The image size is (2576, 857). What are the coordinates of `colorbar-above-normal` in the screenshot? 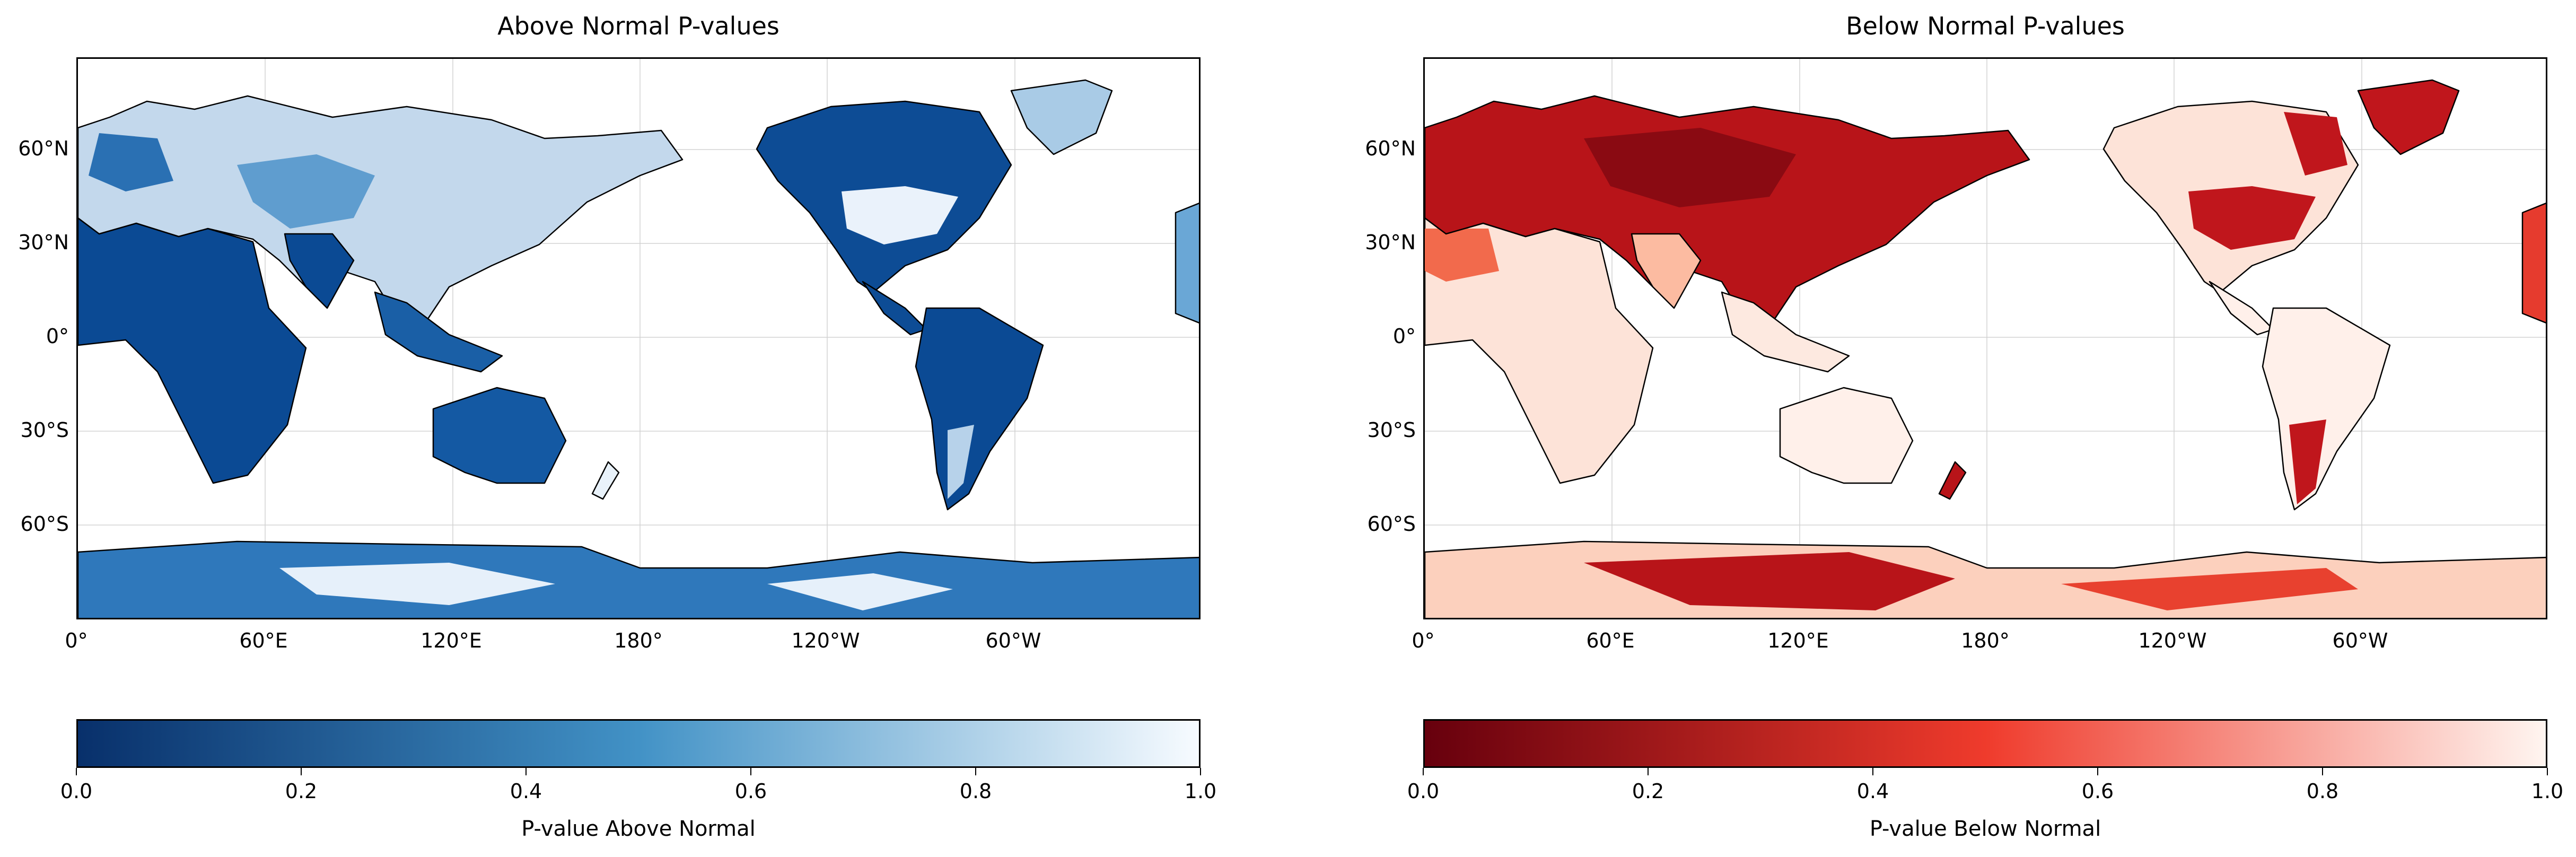 It's located at (638, 743).